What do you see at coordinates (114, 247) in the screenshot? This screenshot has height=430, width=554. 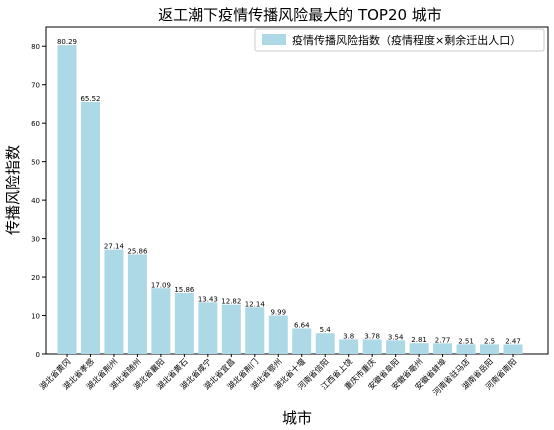 I see `bar-value-label: 27.14` at bounding box center [114, 247].